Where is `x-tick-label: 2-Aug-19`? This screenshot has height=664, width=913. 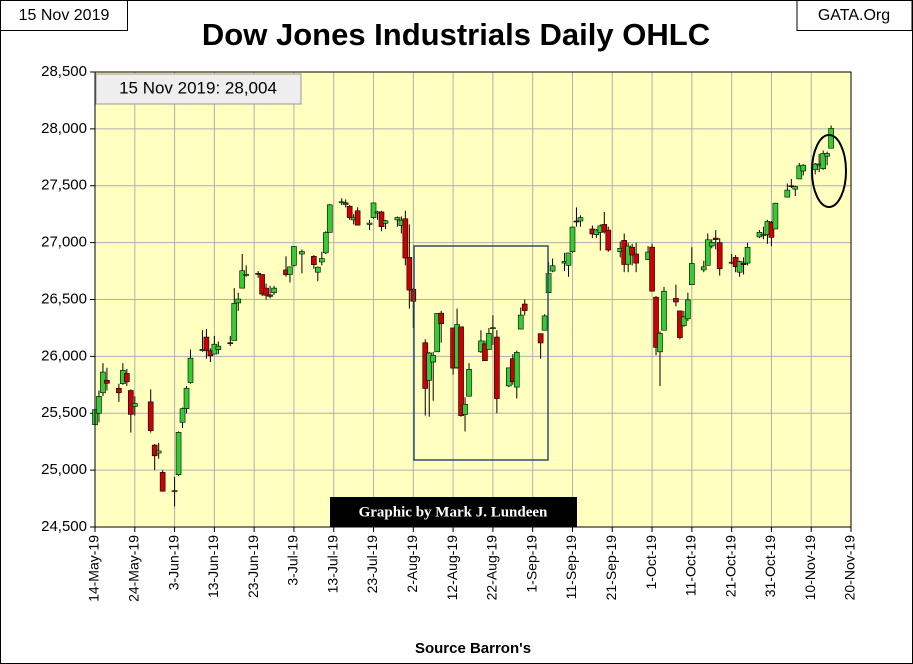 x-tick-label: 2-Aug-19 is located at coordinates (412, 564).